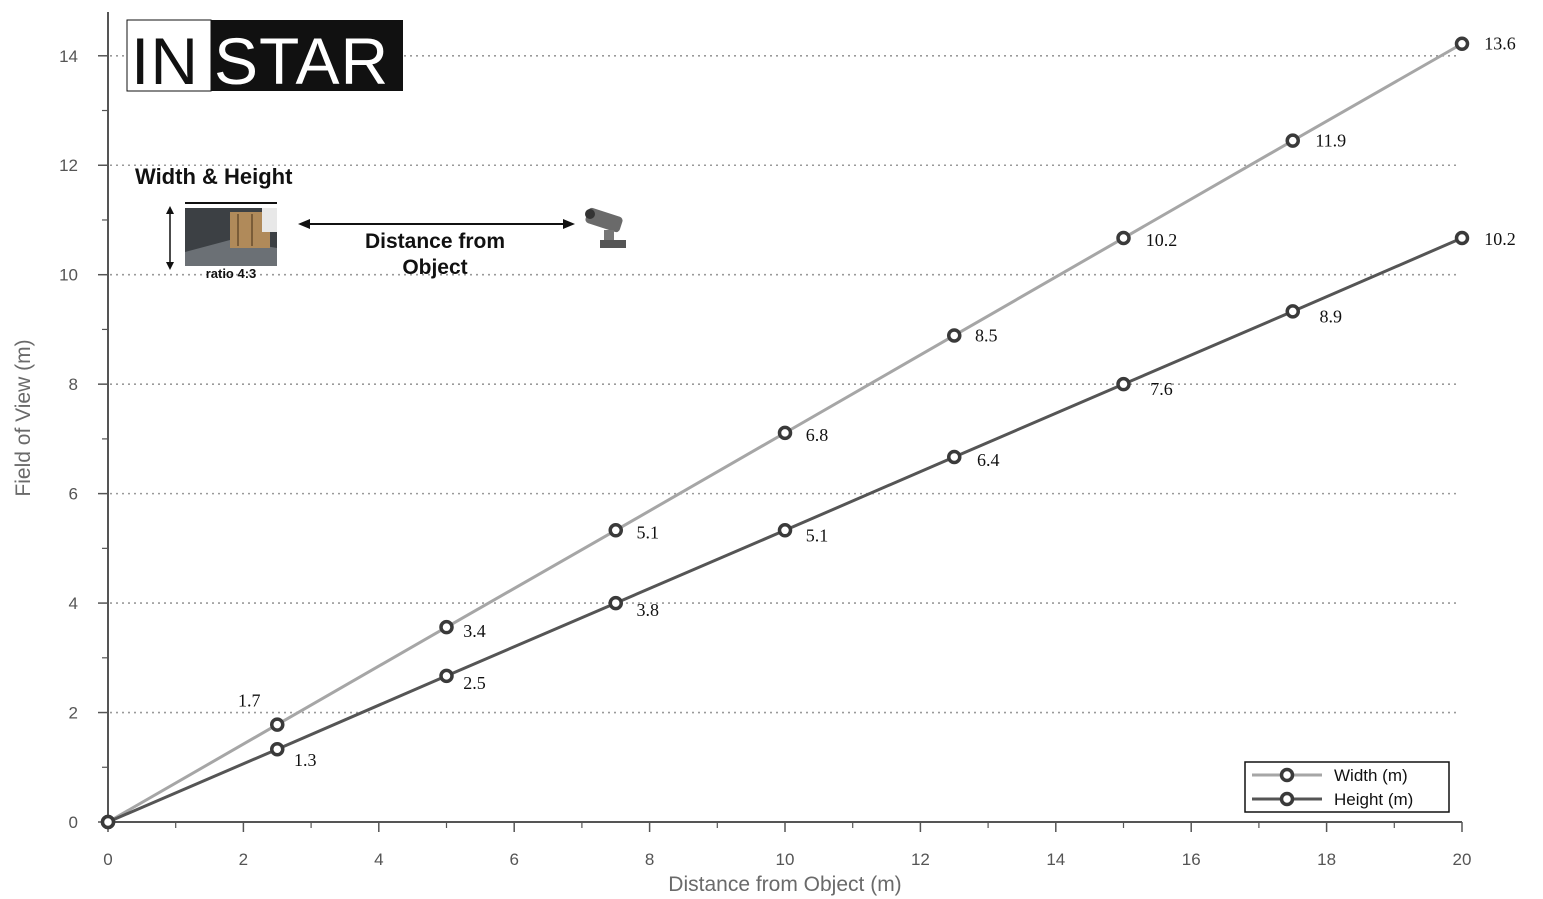 Image resolution: width=1543 pixels, height=899 pixels. I want to click on logo-white-box, so click(169, 55).